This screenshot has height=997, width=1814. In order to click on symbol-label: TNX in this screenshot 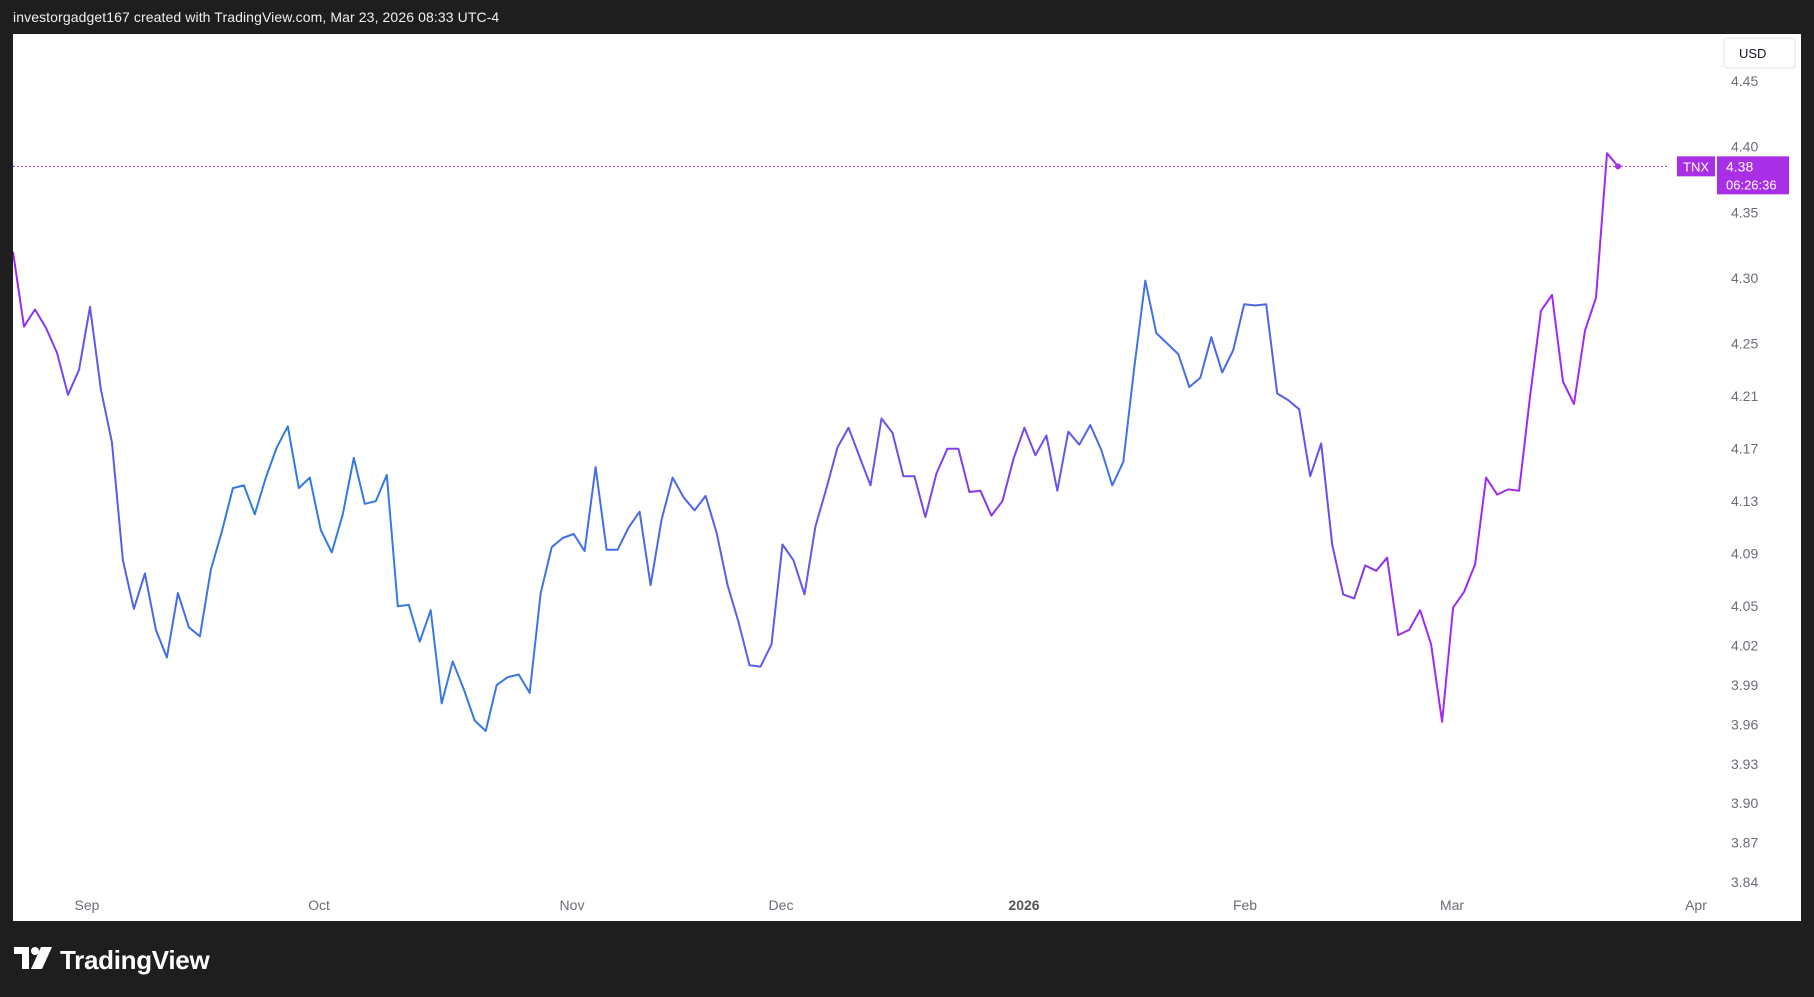, I will do `click(1696, 166)`.